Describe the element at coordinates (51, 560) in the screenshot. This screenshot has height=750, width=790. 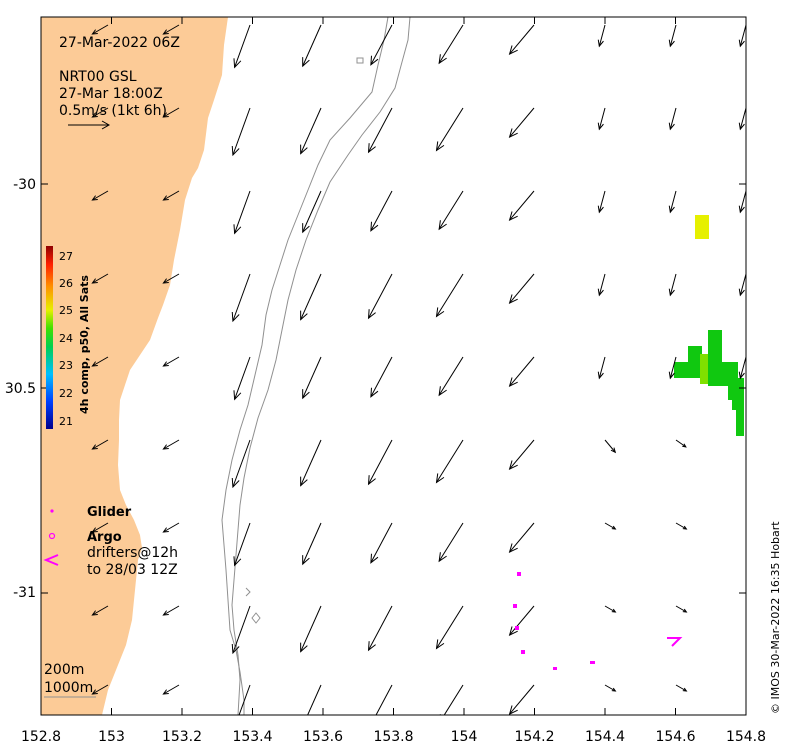
I see `drifter-marker` at that location.